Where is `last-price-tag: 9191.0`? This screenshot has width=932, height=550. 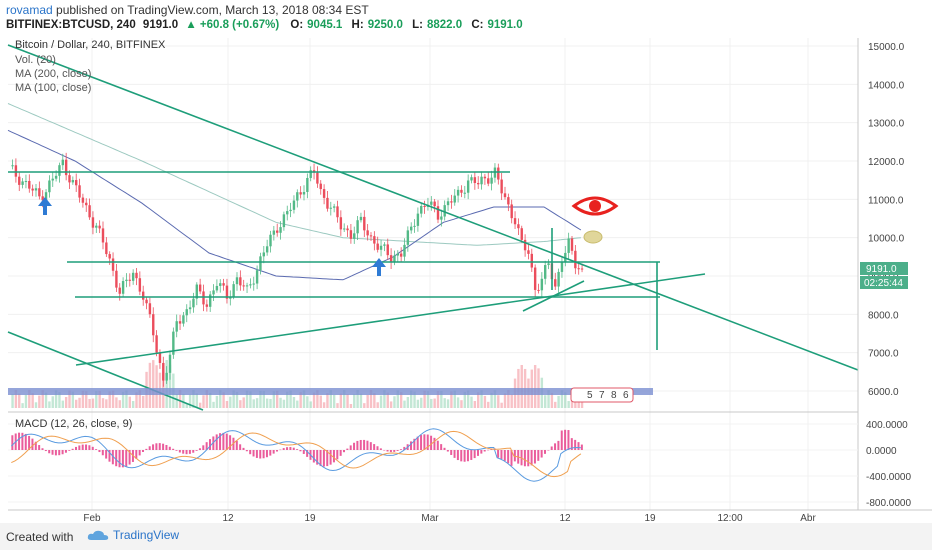
last-price-tag: 9191.0 is located at coordinates (884, 268).